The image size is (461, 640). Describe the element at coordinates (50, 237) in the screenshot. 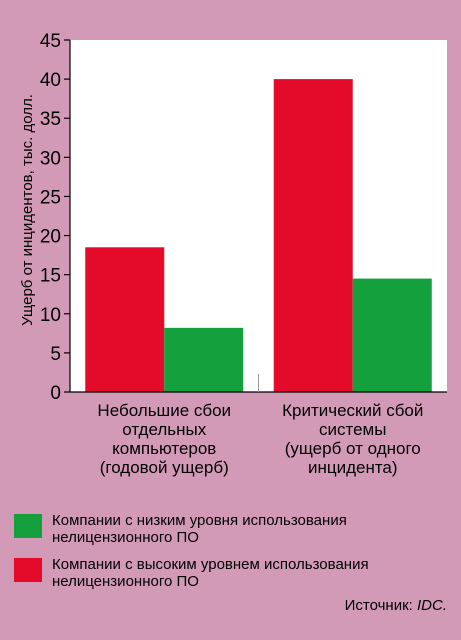

I see `y-tick-label-20: 20` at that location.